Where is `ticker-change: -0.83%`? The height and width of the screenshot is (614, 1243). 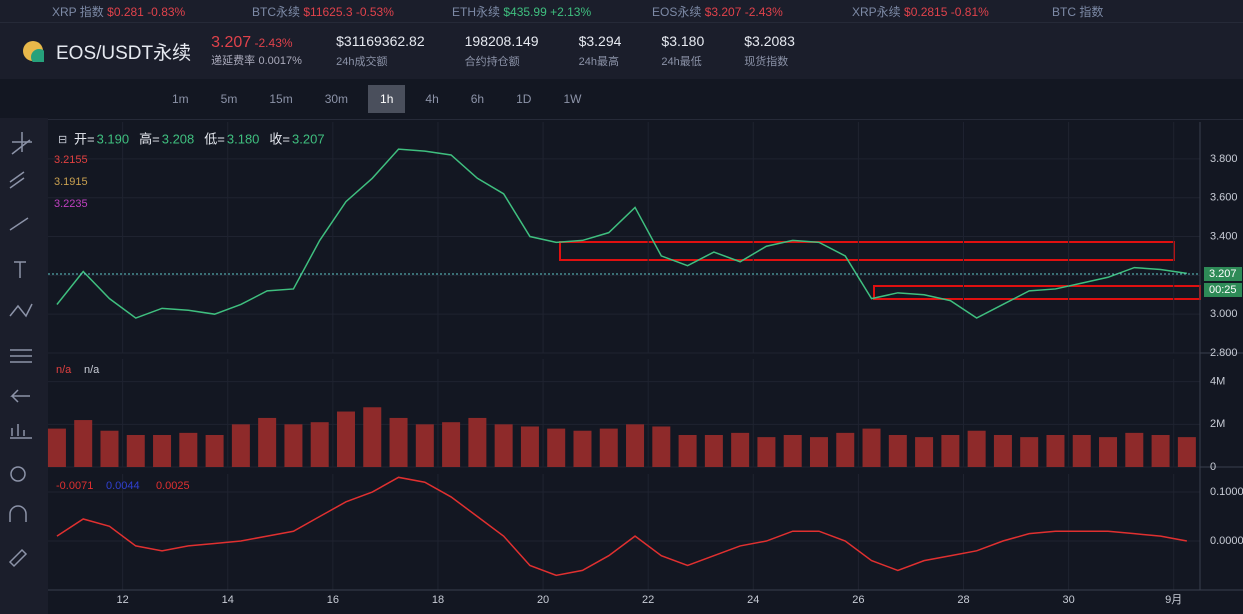 ticker-change: -0.83% is located at coordinates (166, 11).